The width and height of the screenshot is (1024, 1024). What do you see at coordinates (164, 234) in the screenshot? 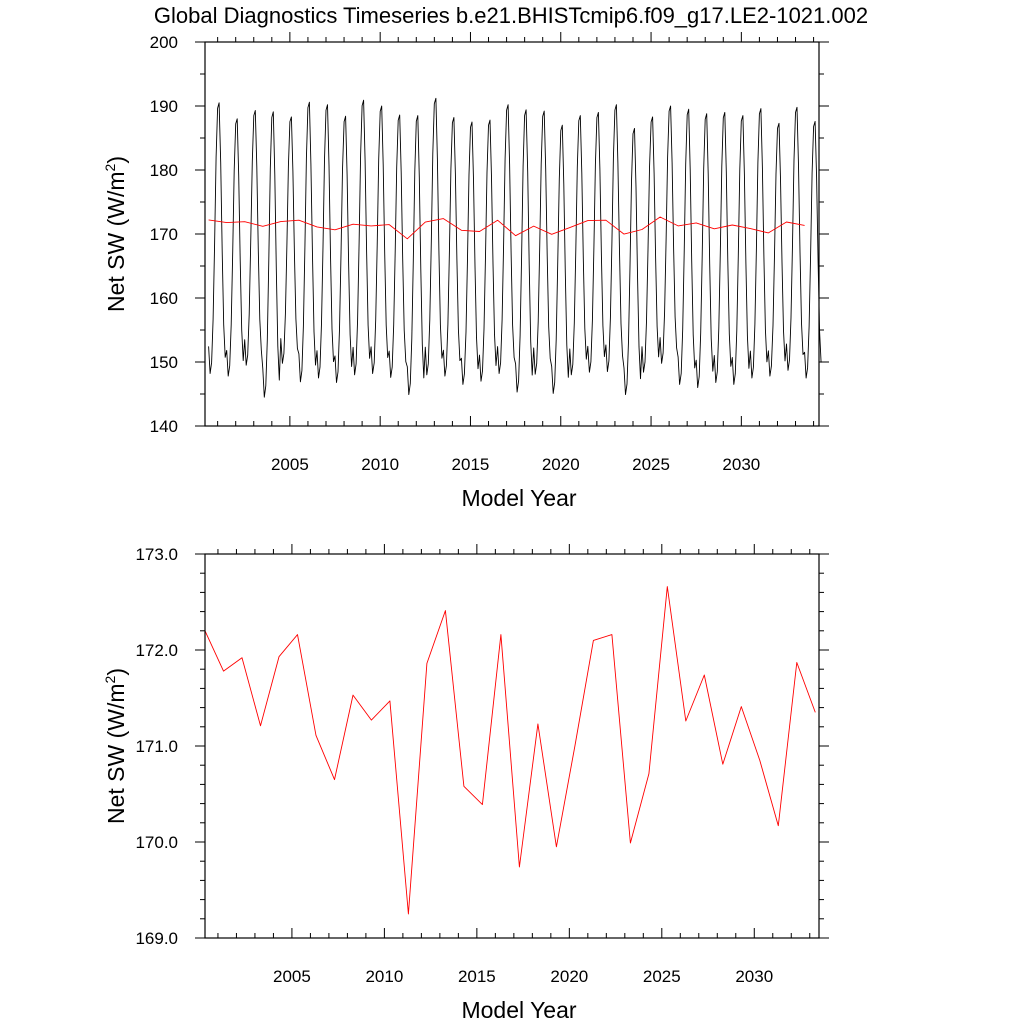
I see `top-y-tick-label: 170` at bounding box center [164, 234].